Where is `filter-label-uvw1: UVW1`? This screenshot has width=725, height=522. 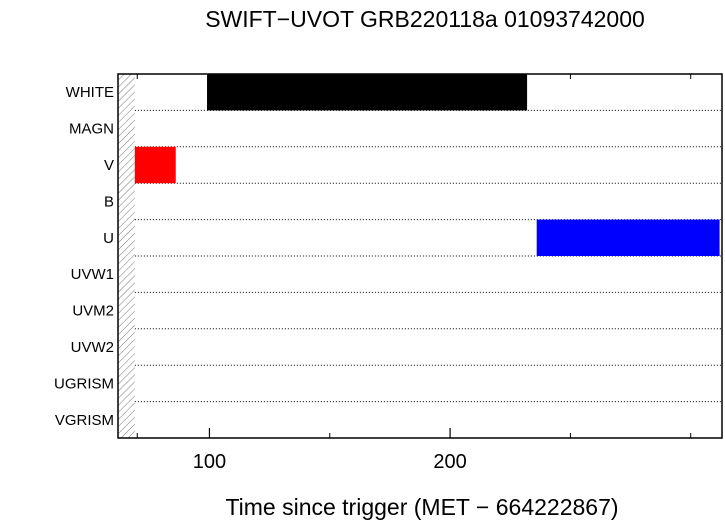
filter-label-uvw1: UVW1 is located at coordinates (92, 274).